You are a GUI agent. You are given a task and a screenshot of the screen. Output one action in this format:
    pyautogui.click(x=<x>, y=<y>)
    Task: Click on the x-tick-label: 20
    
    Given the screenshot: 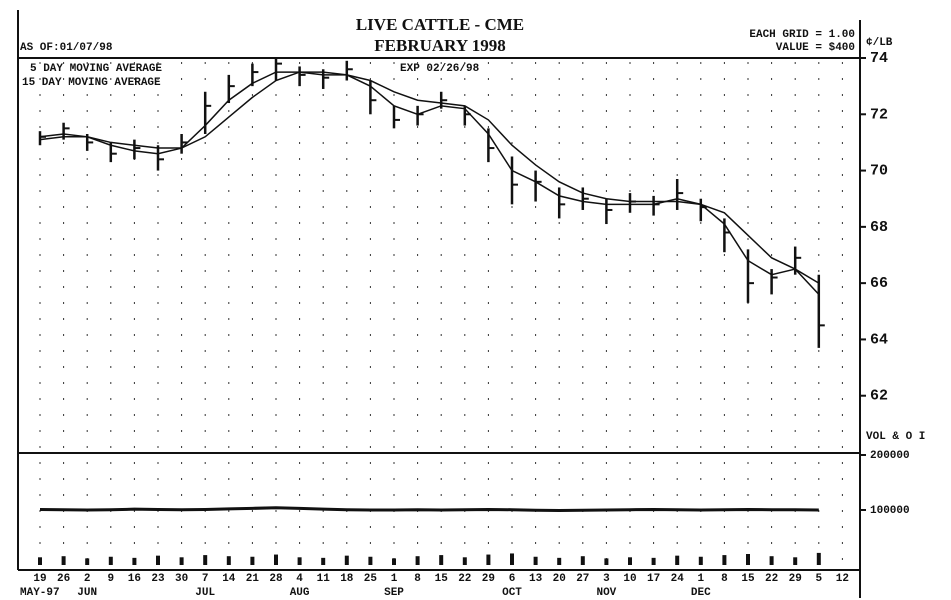 What is the action you would take?
    pyautogui.click(x=559, y=579)
    